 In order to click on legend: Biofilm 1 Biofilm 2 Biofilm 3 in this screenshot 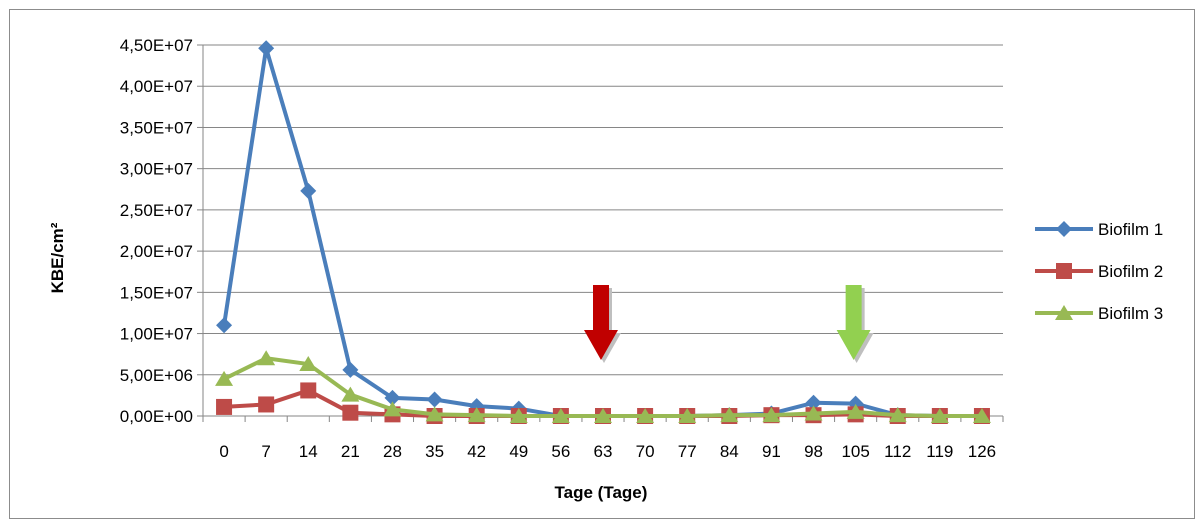, I will do `click(1099, 271)`.